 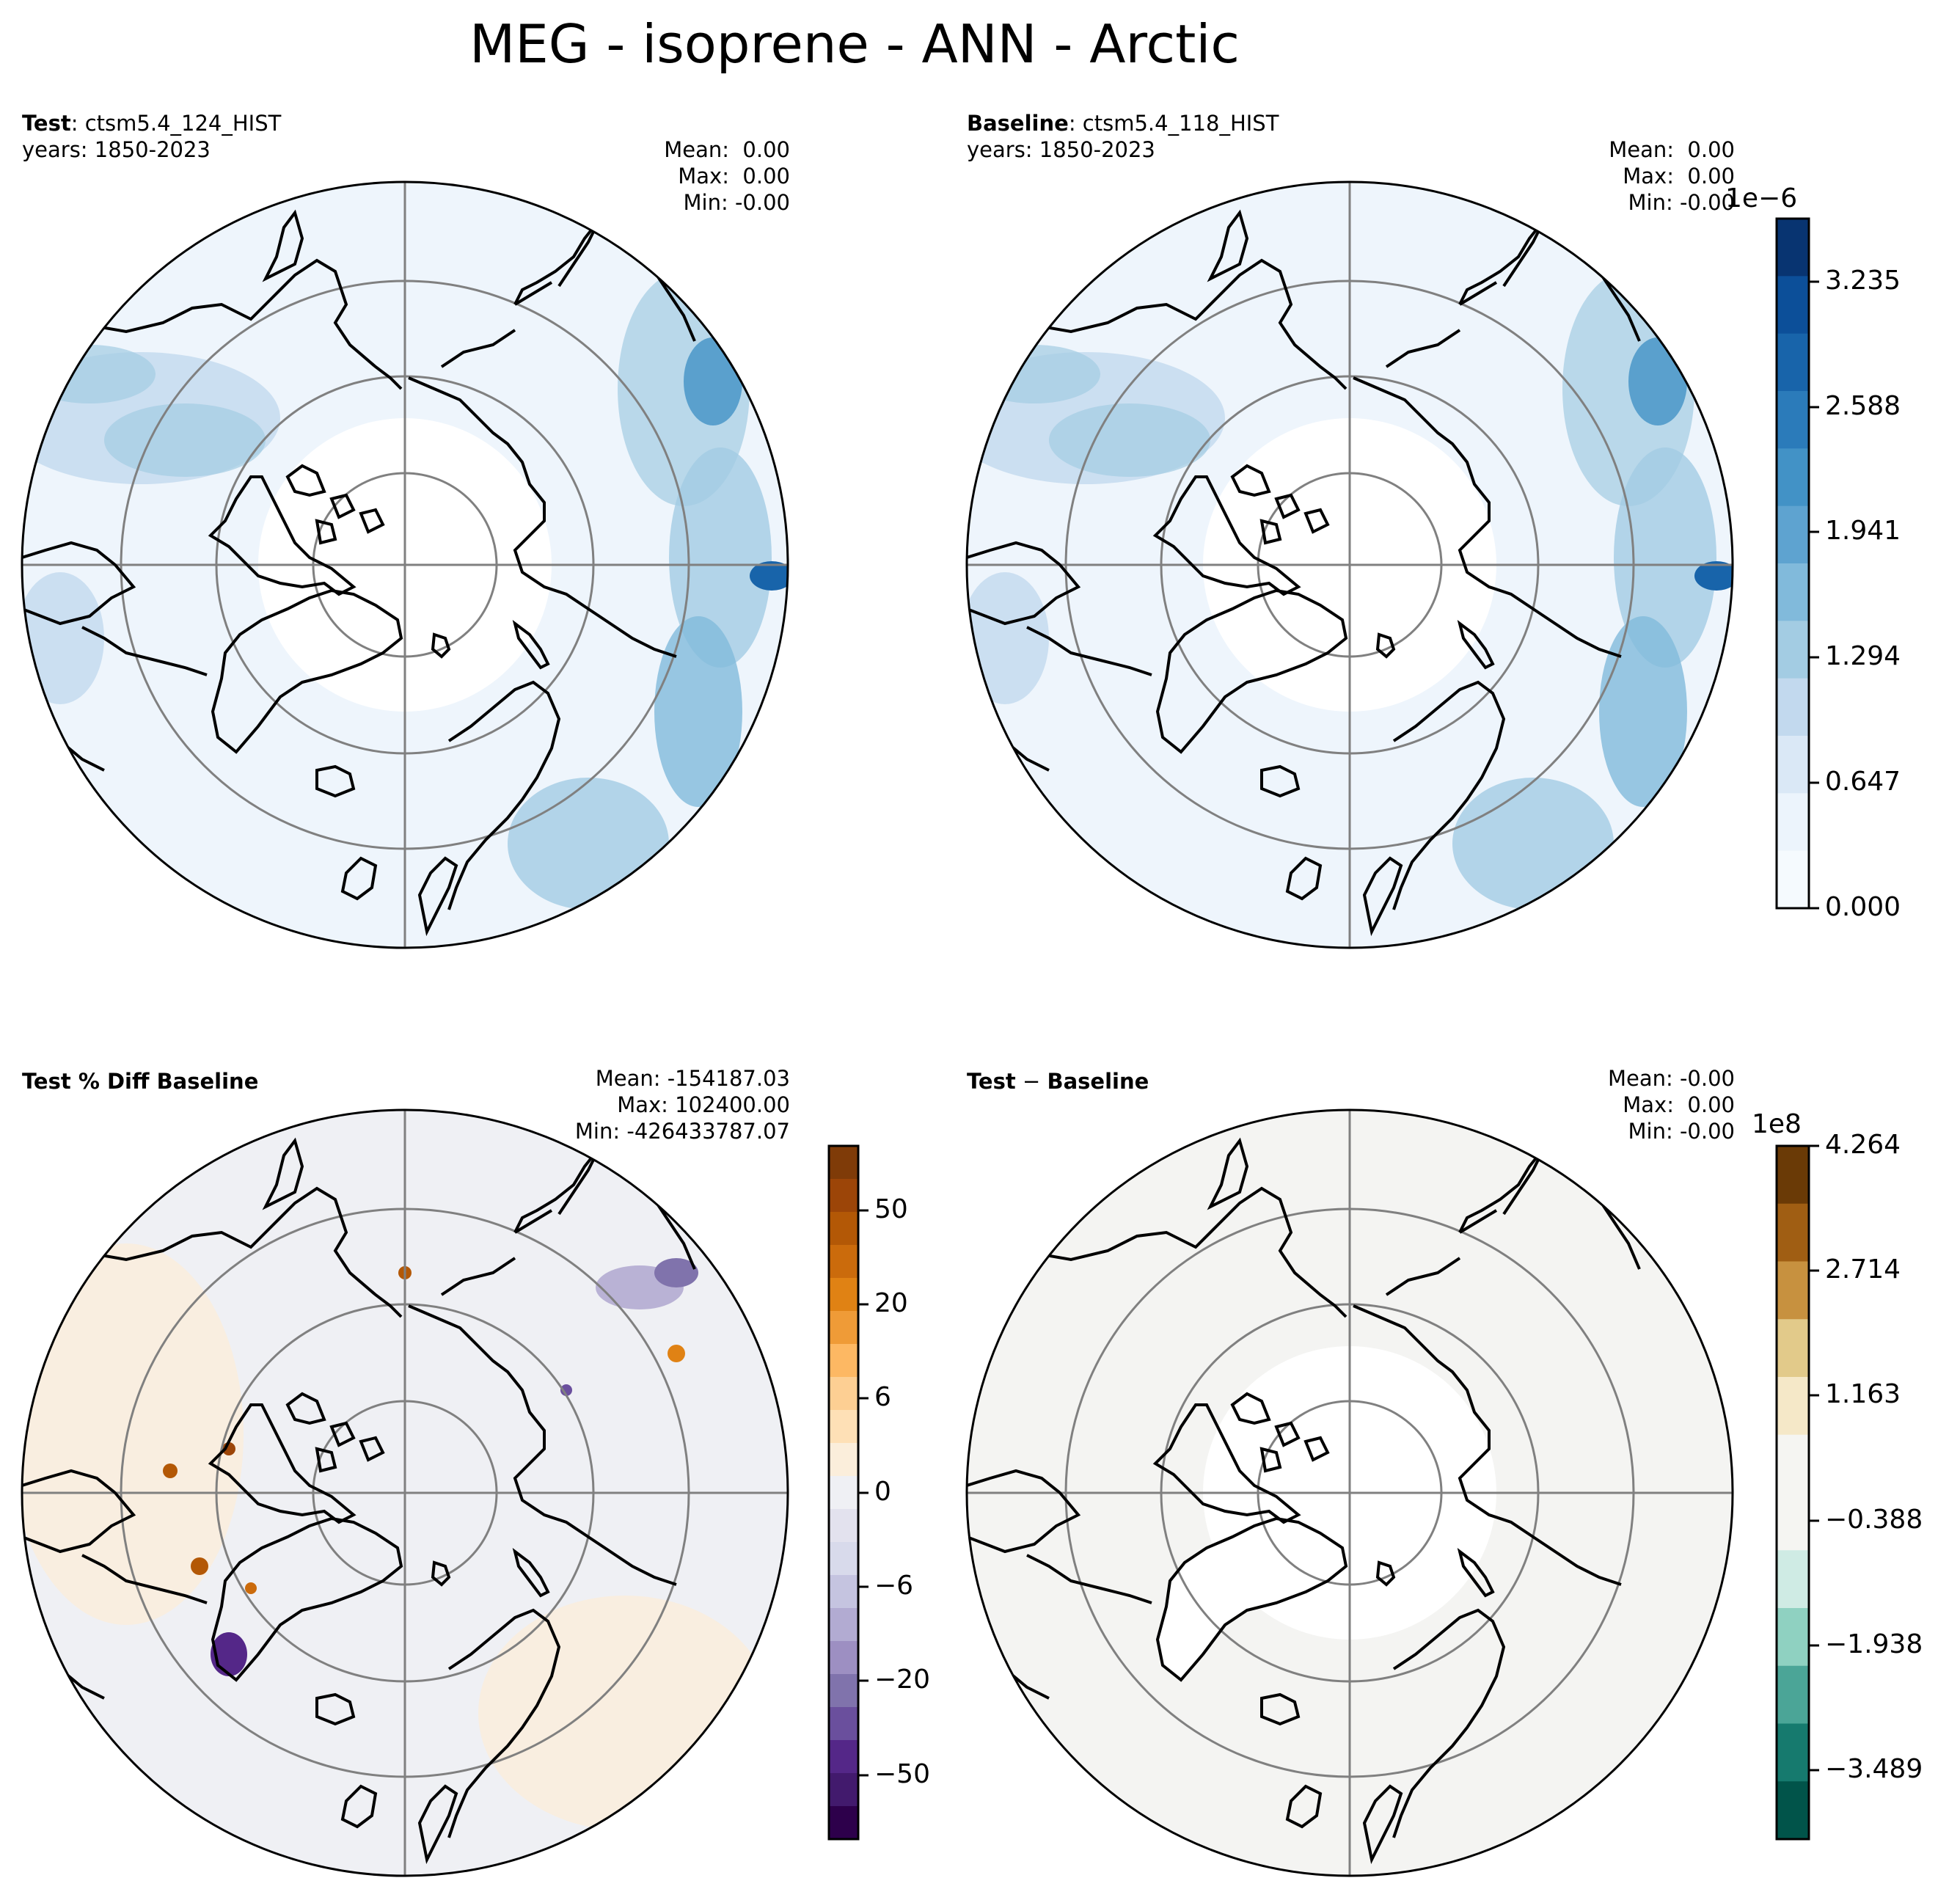 What do you see at coordinates (116, 149) in the screenshot?
I see `test-panel-years: years: 1850-2023` at bounding box center [116, 149].